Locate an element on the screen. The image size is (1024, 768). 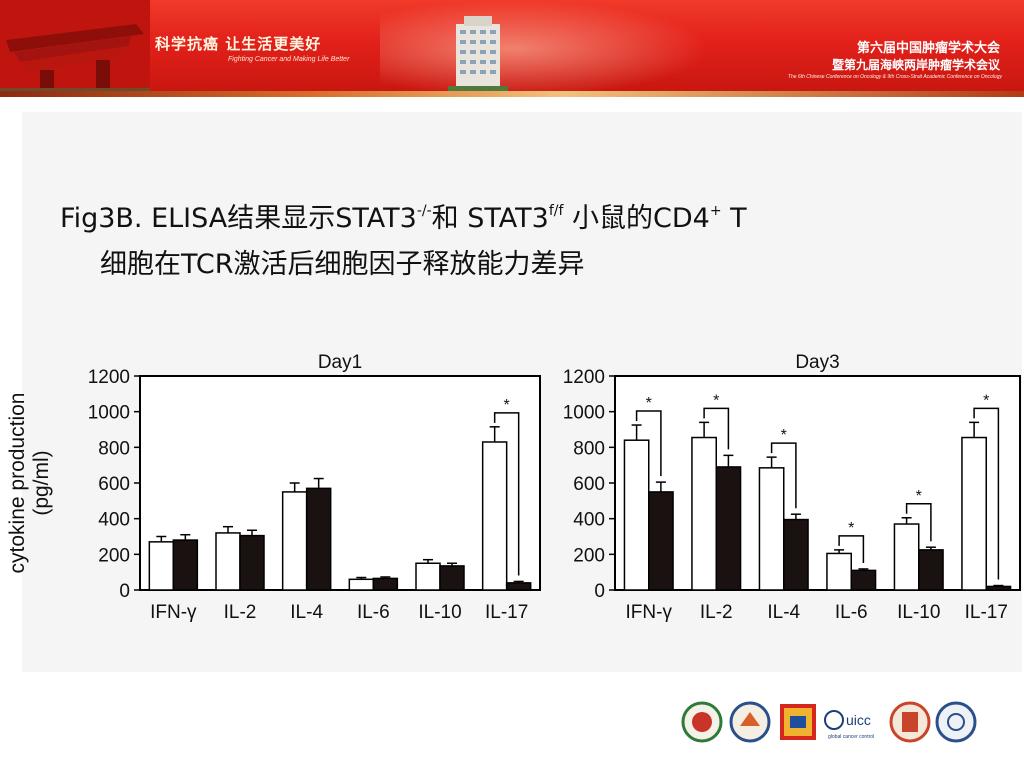
china-pavilion-icon is located at coordinates (75, 48).